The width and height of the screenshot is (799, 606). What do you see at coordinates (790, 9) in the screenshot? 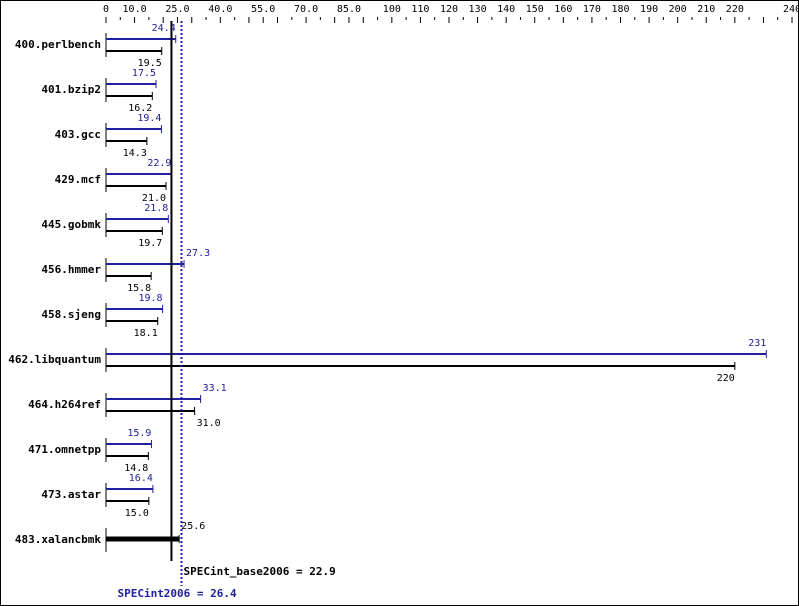
I see `axis-tick-label: 240` at bounding box center [790, 9].